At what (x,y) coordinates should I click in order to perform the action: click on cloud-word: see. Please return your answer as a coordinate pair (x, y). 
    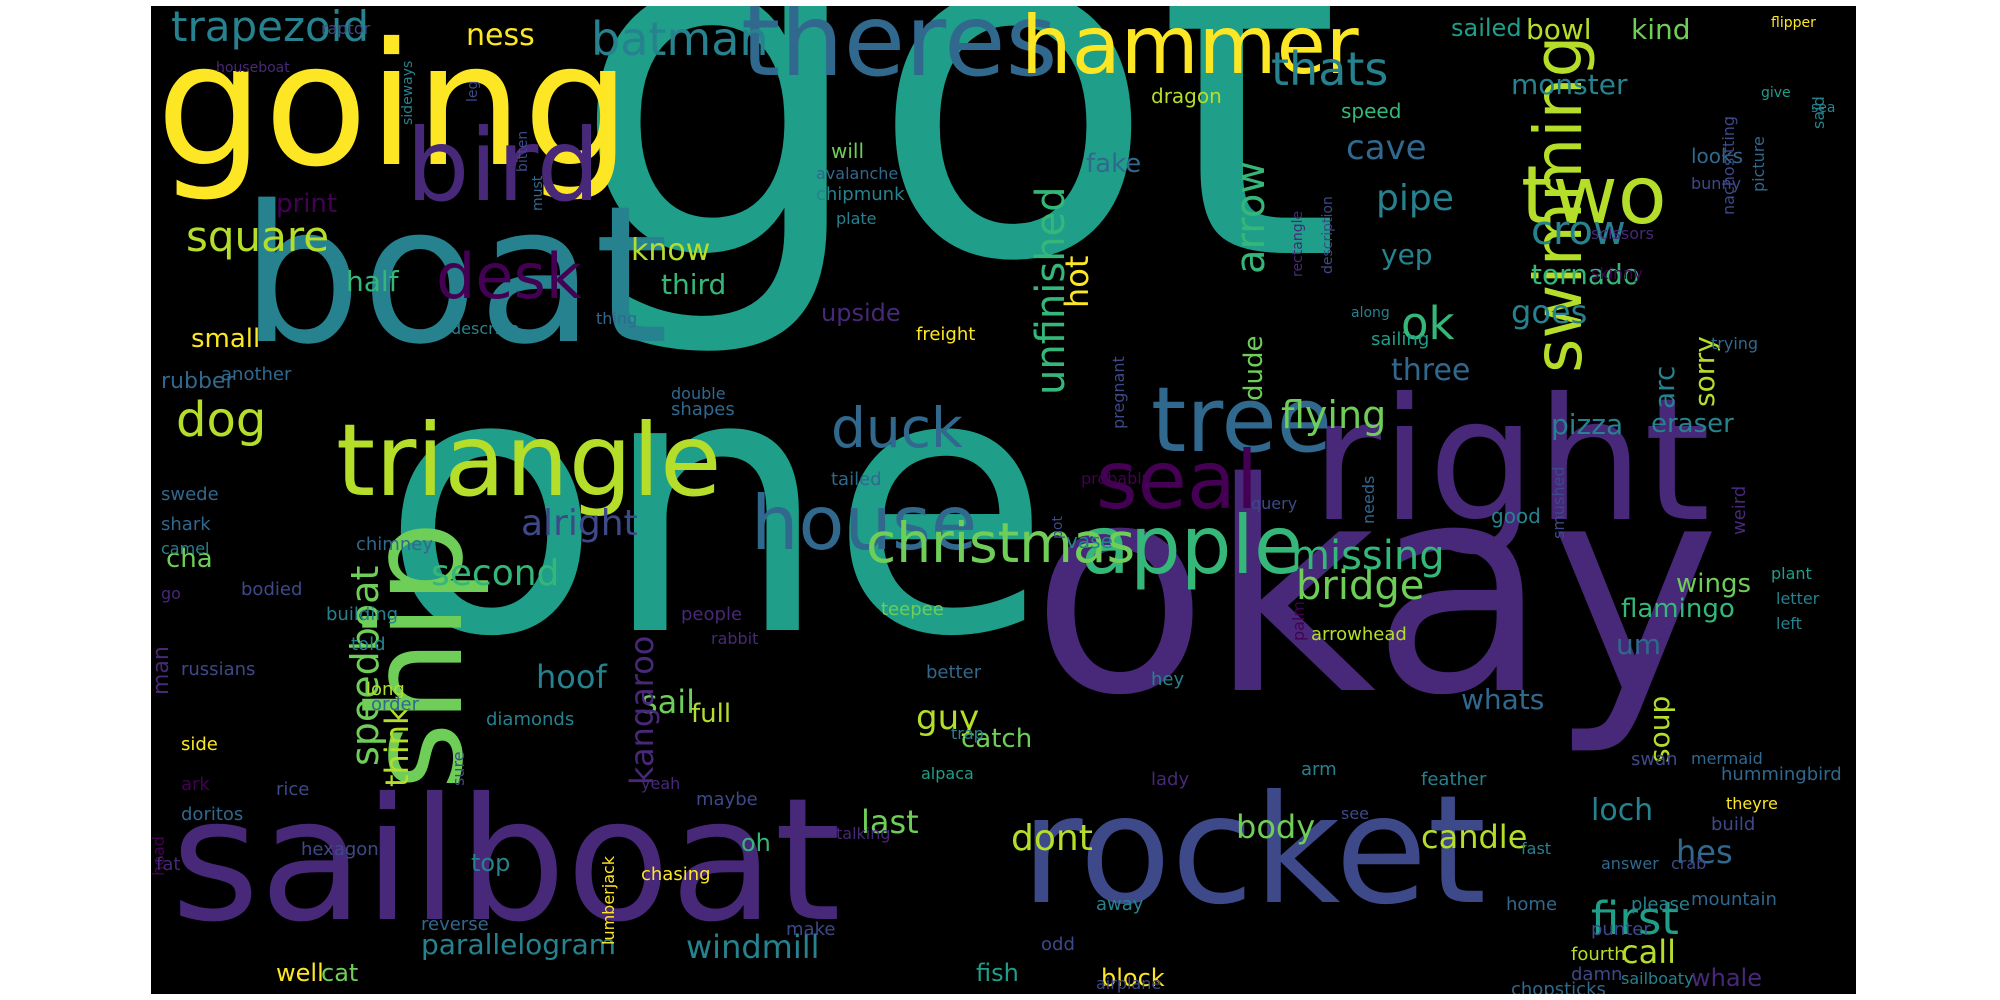
    Looking at the image, I should click on (1355, 813).